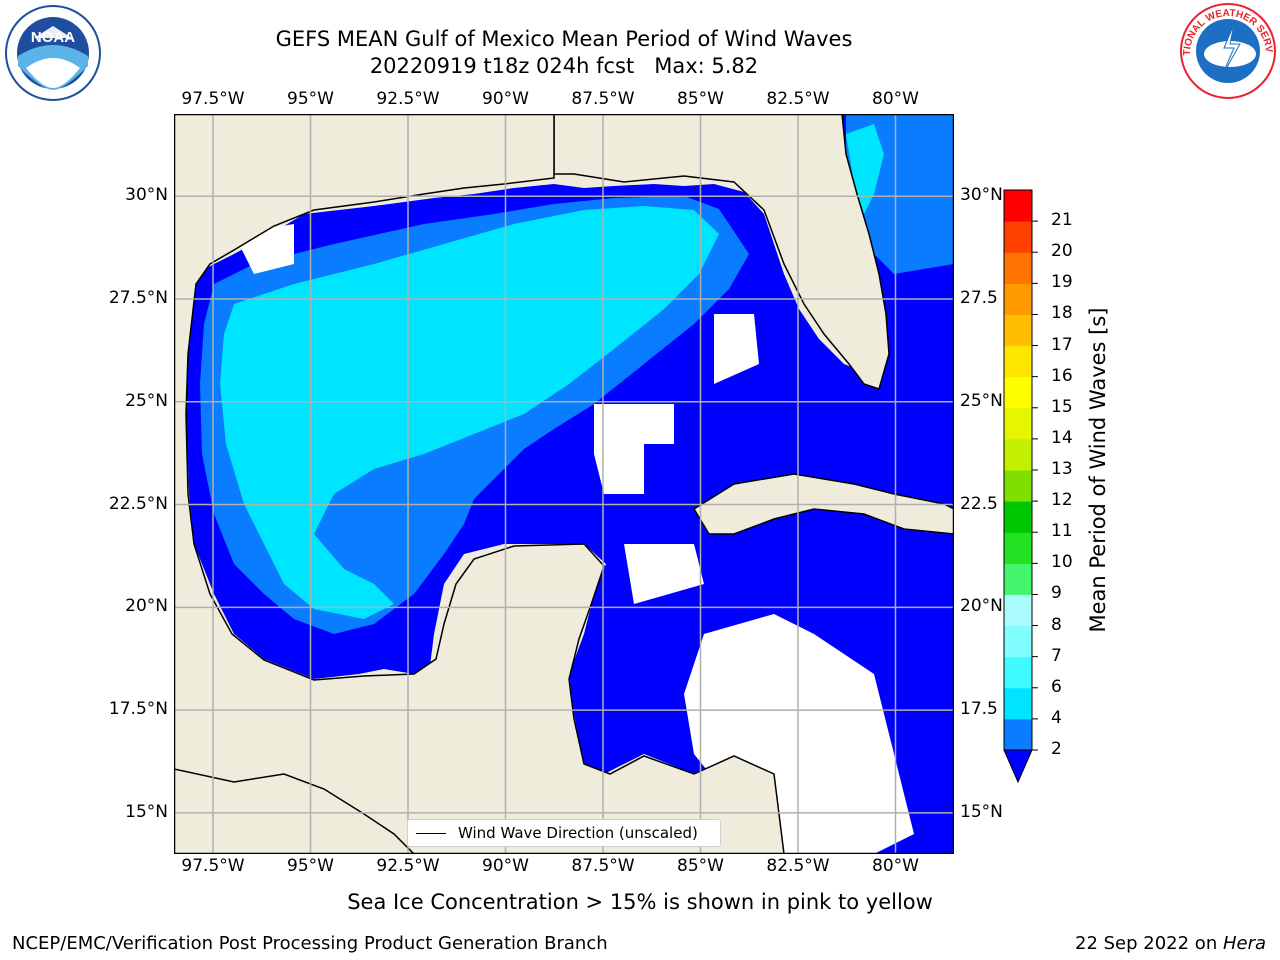 This screenshot has height=960, width=1280. Describe the element at coordinates (138, 709) in the screenshot. I see `left-lat-label: 17.5°N` at that location.